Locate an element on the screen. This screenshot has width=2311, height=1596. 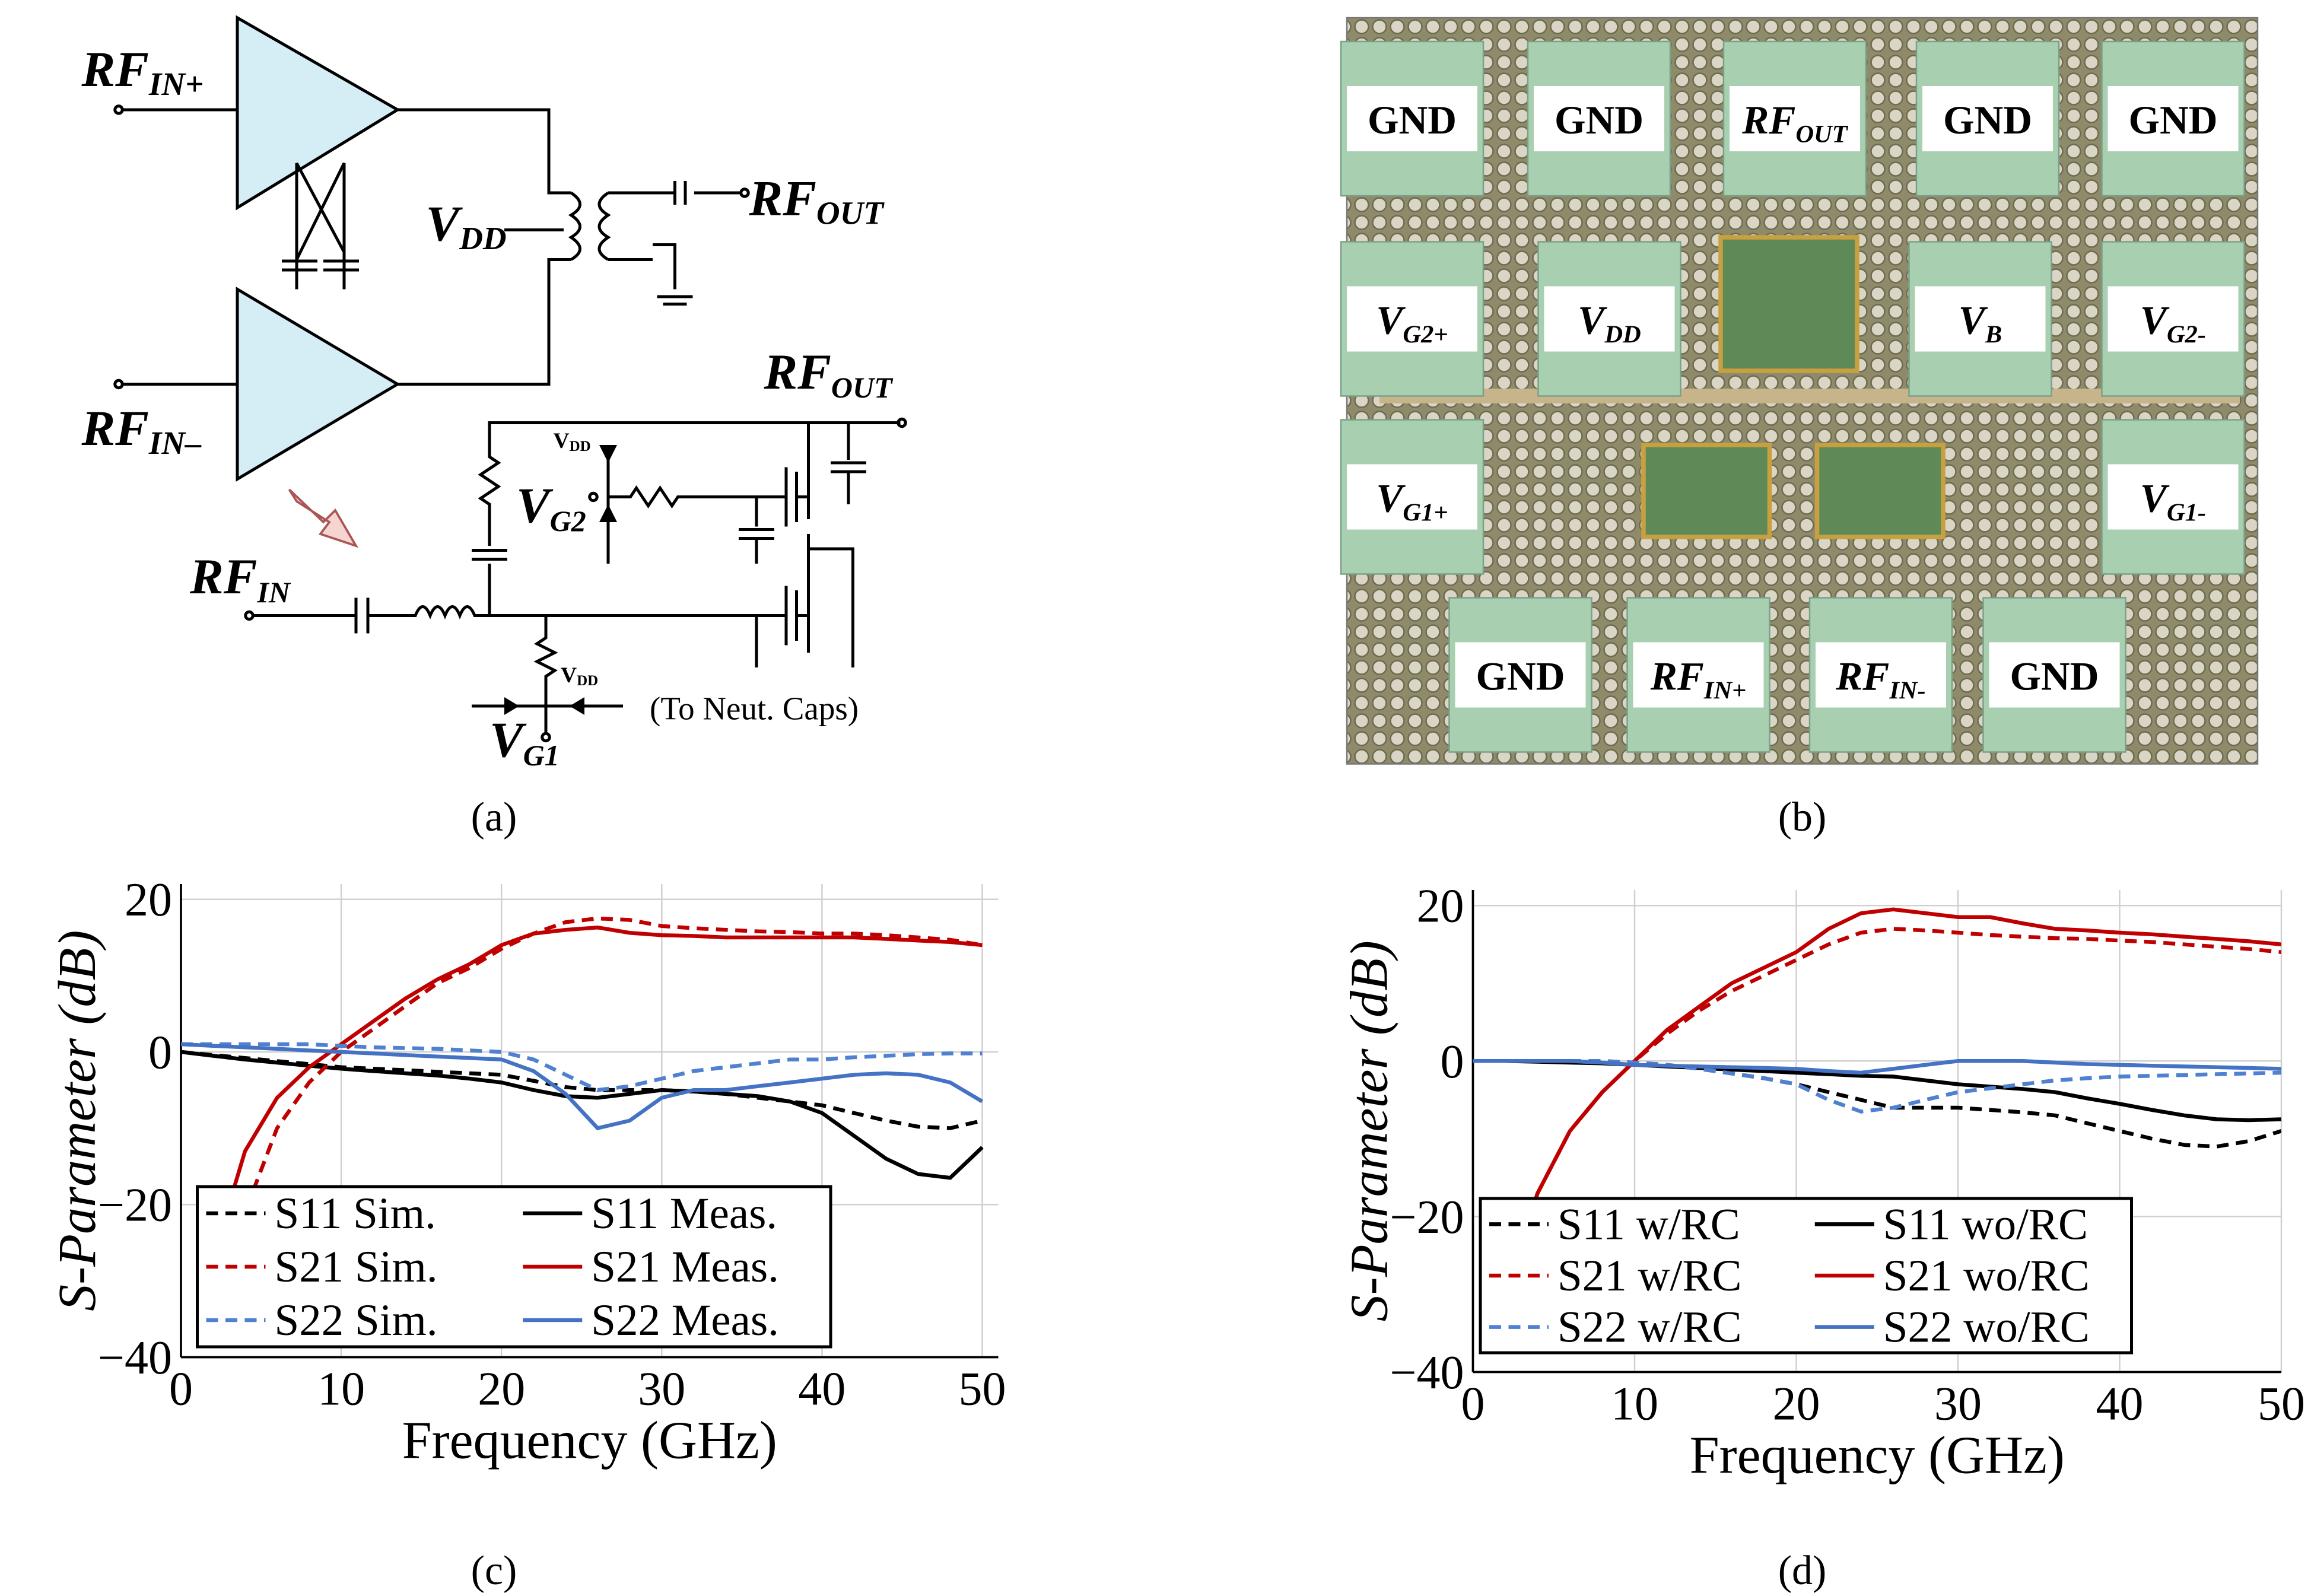
pad-label: RFOUT is located at coordinates (1794, 123).